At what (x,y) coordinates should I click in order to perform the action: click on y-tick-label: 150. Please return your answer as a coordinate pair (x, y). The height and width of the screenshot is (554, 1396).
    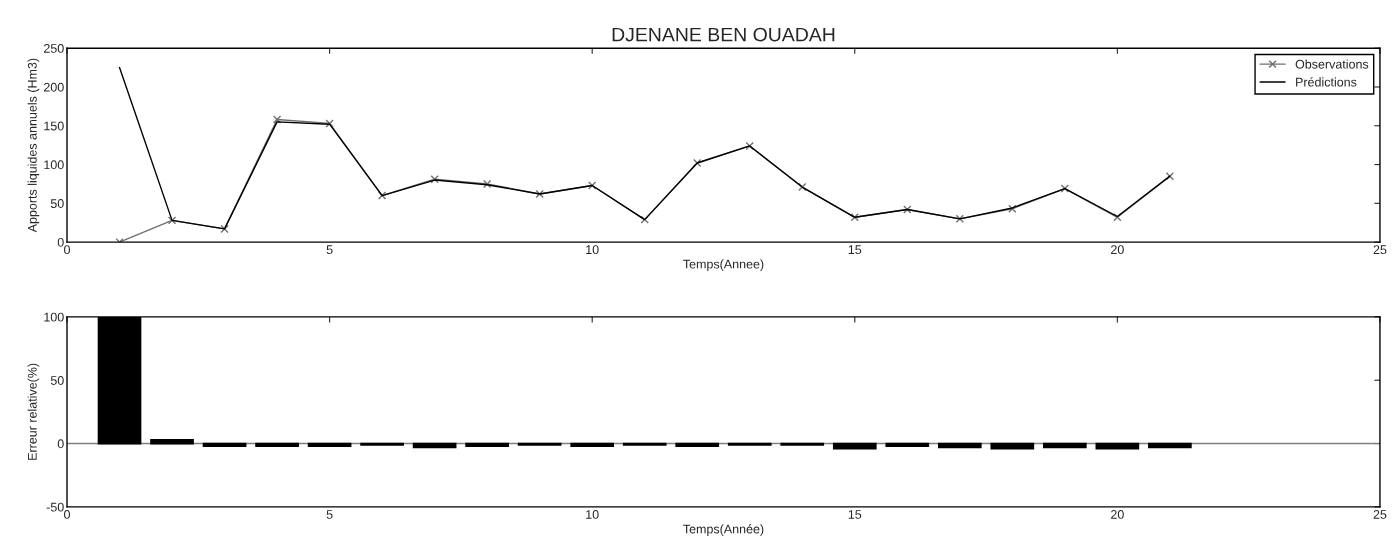
    Looking at the image, I should click on (54, 126).